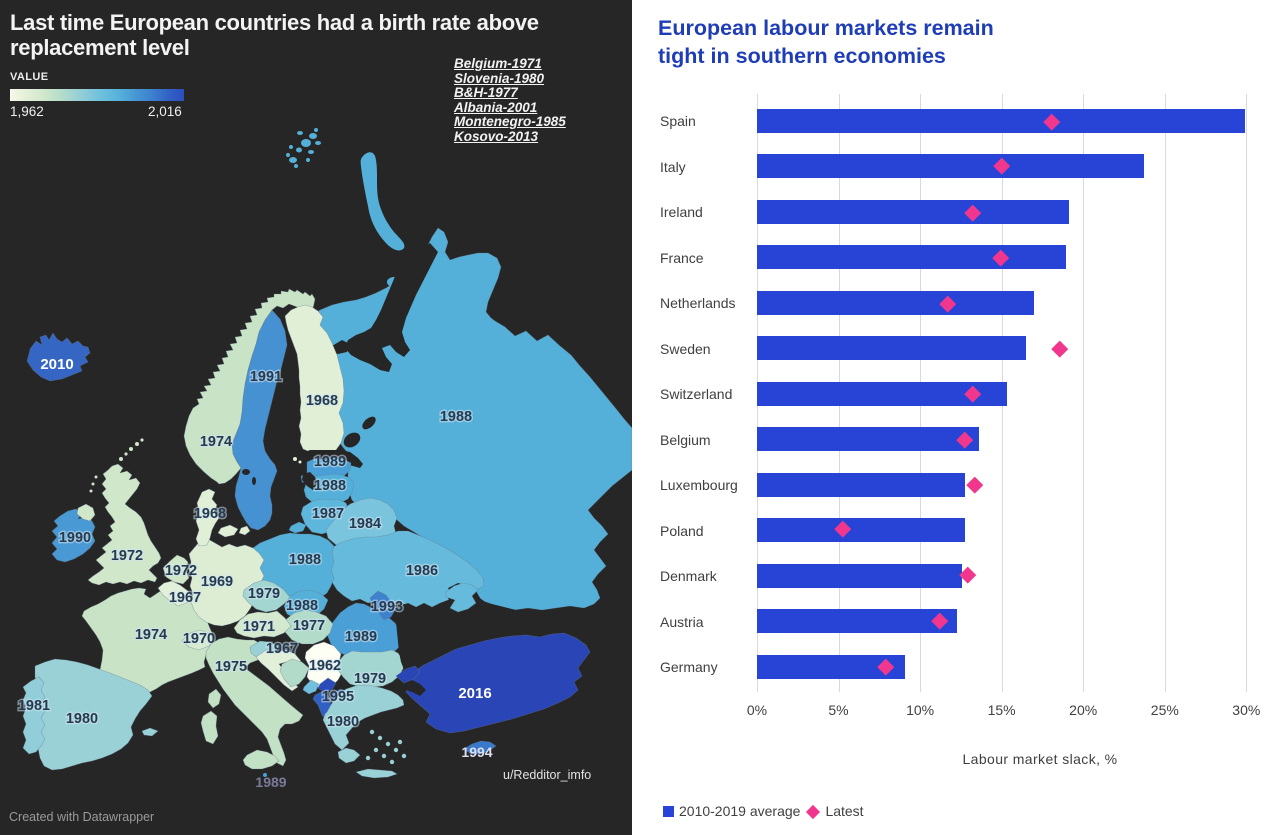 This screenshot has height=835, width=1280. I want to click on svg-text: 1990, so click(75, 538).